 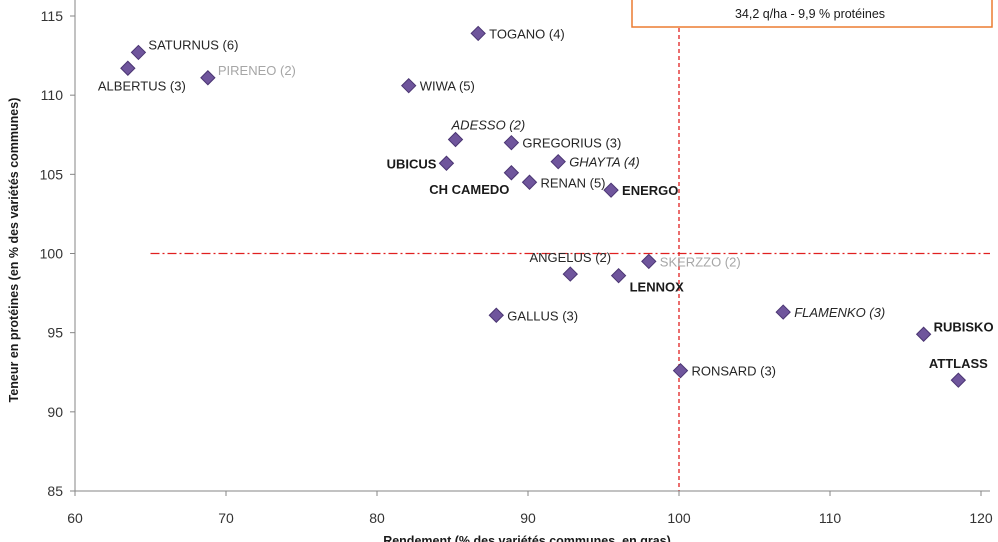 I want to click on y-tick-label: 100, so click(x=52, y=254).